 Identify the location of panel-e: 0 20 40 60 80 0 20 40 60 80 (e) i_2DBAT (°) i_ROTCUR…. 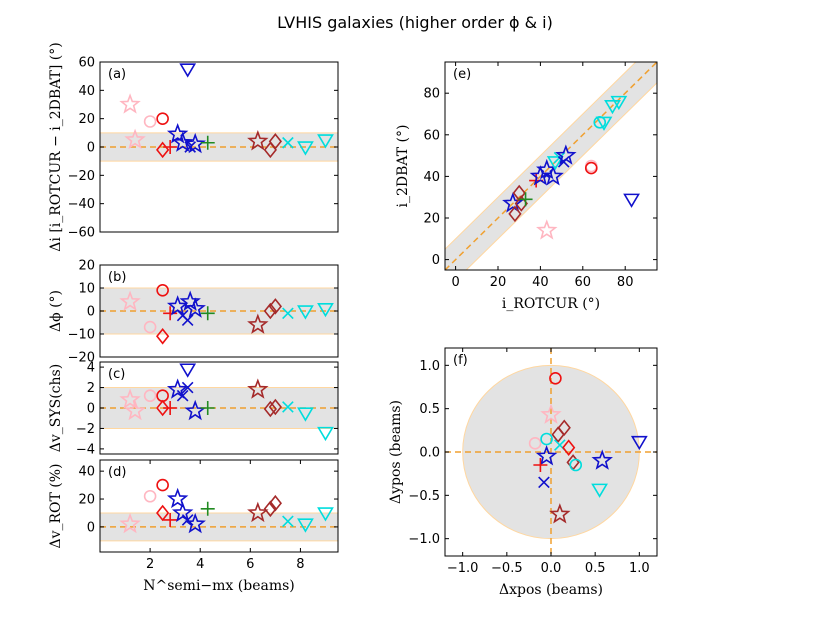
(526, 186).